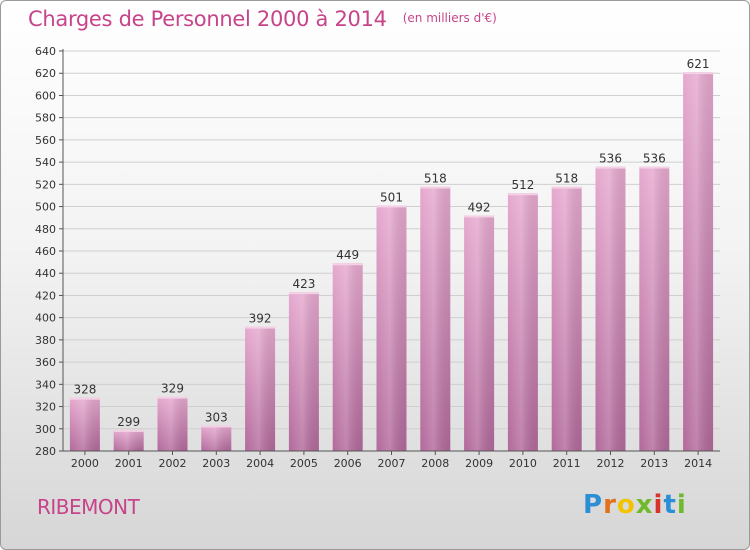 This screenshot has height=550, width=750. What do you see at coordinates (626, 505) in the screenshot?
I see `logo-letter: o` at bounding box center [626, 505].